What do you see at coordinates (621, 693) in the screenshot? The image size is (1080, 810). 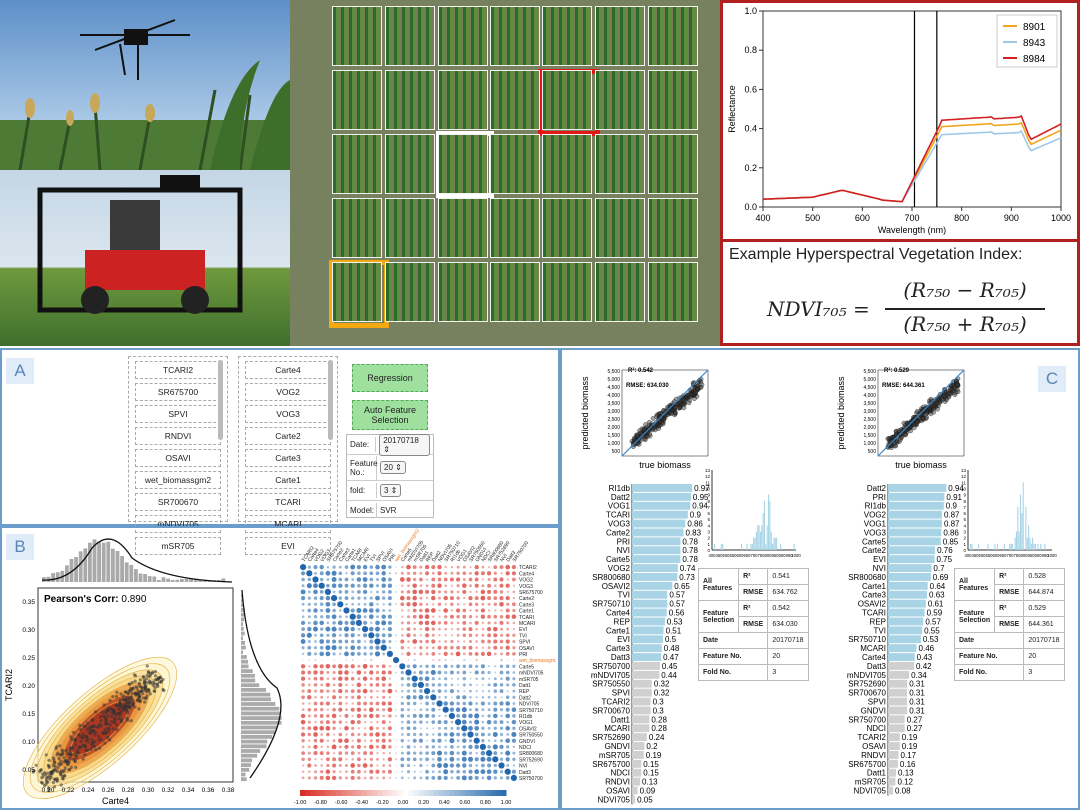 I see `bar-label: SPVI` at bounding box center [621, 693].